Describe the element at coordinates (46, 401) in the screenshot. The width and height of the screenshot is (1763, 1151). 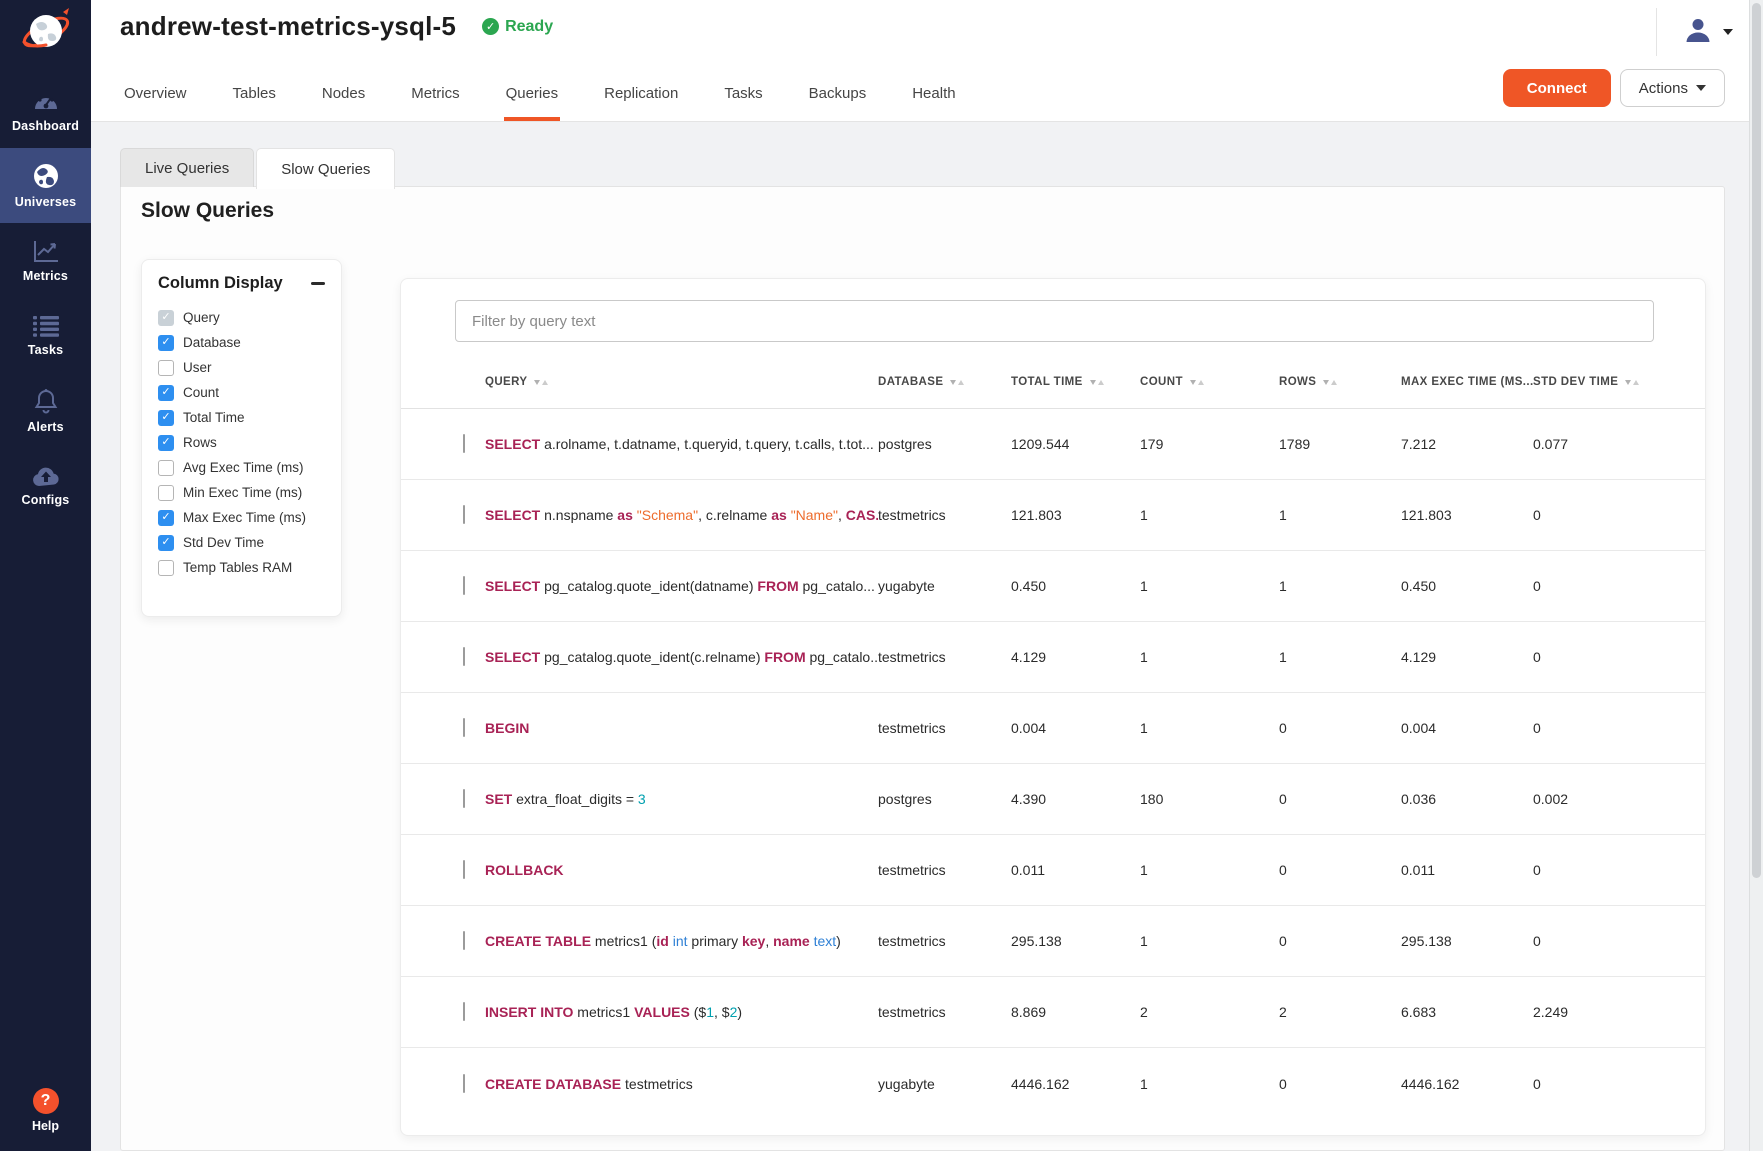
I see `alerts-bell-icon` at that location.